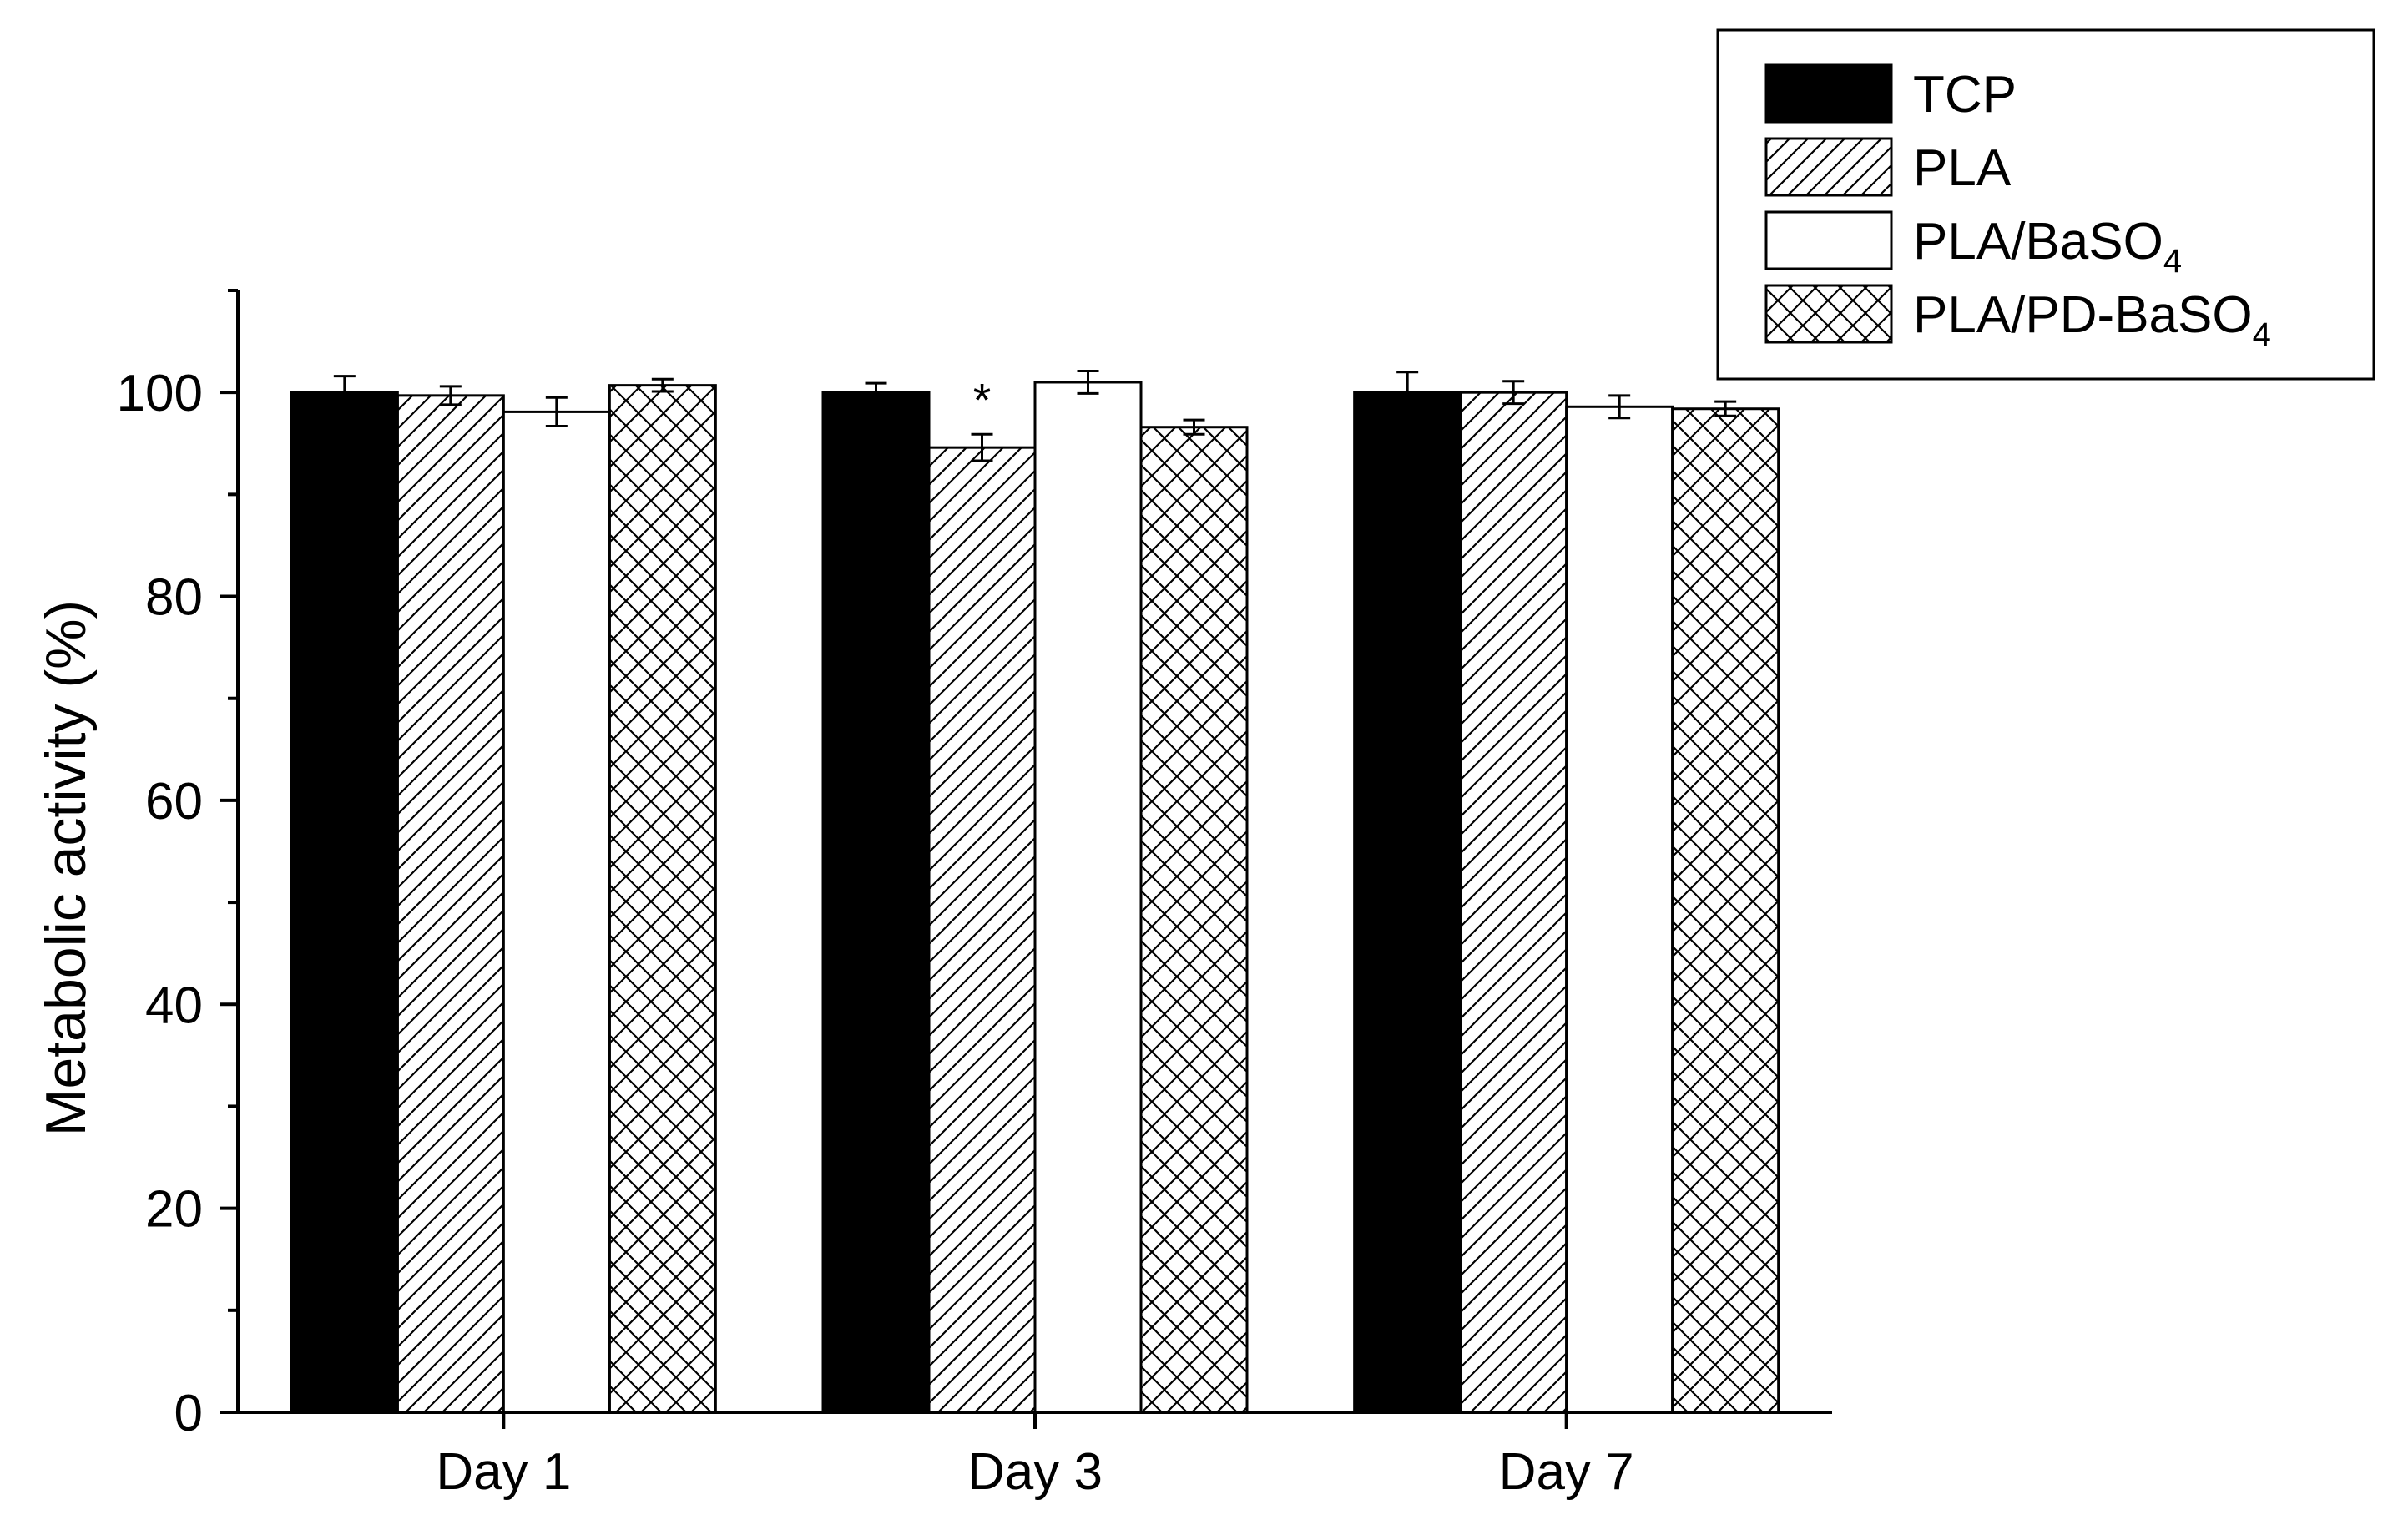  Describe the element at coordinates (174, 1005) in the screenshot. I see `y-tick-label-3: 40` at that location.